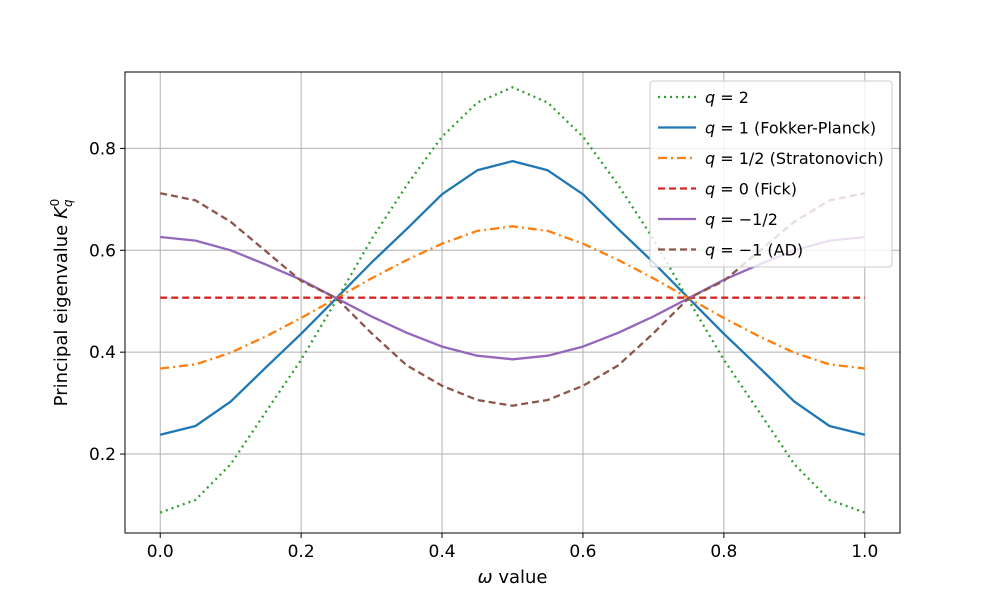 The width and height of the screenshot is (1000, 600). Describe the element at coordinates (741, 219) in the screenshot. I see `legend-label-5: q = −1/2` at that location.